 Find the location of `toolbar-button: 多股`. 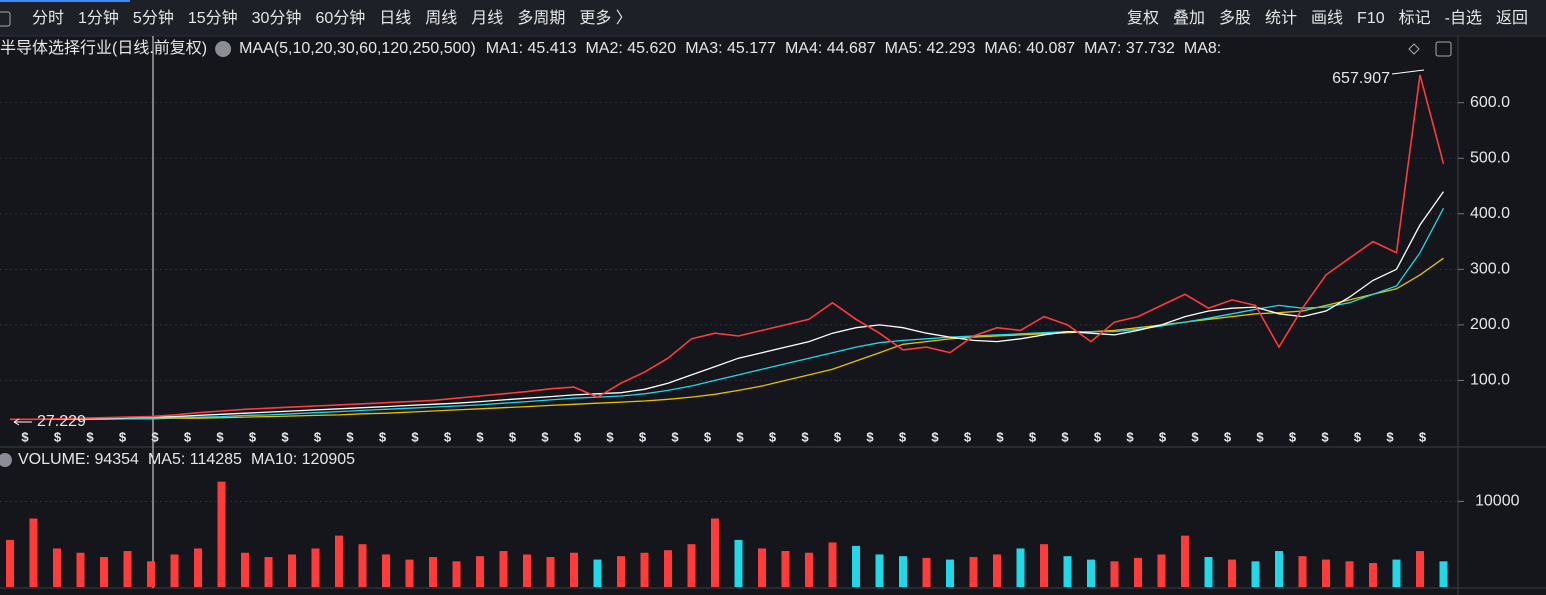

toolbar-button: 多股 is located at coordinates (1235, 18).